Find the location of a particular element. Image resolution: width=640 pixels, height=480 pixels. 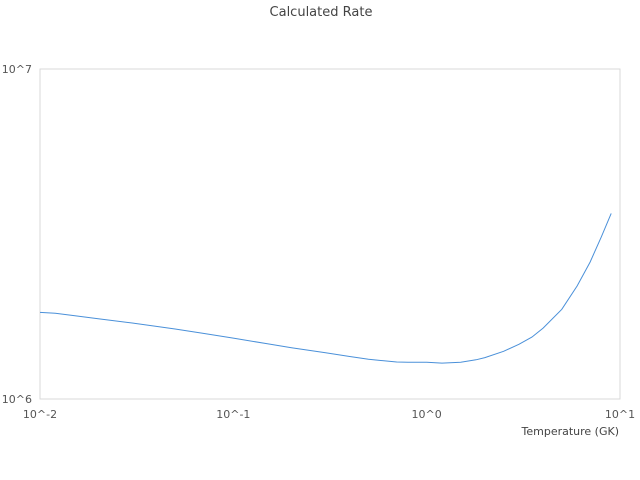

x-tick-label: 10^0 is located at coordinates (427, 414).